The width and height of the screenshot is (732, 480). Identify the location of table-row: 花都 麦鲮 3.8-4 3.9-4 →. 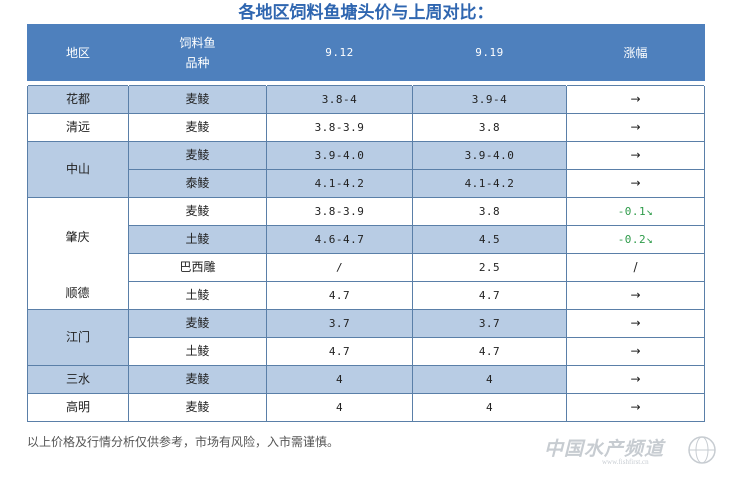
(366, 99).